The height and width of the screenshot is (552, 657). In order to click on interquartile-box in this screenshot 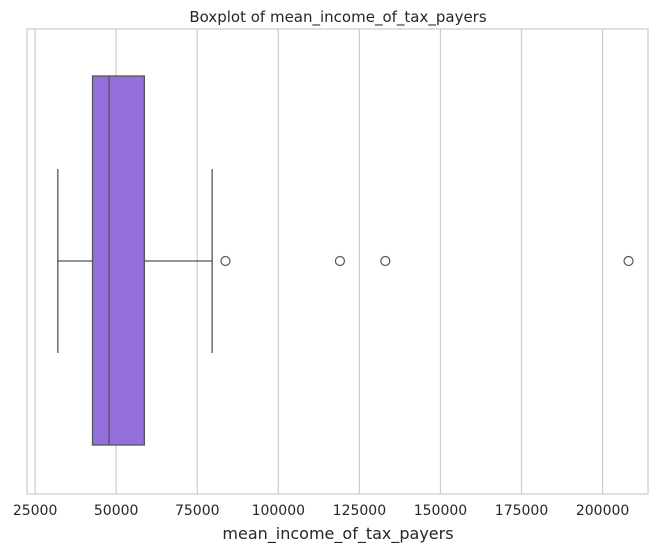, I will do `click(118, 260)`.